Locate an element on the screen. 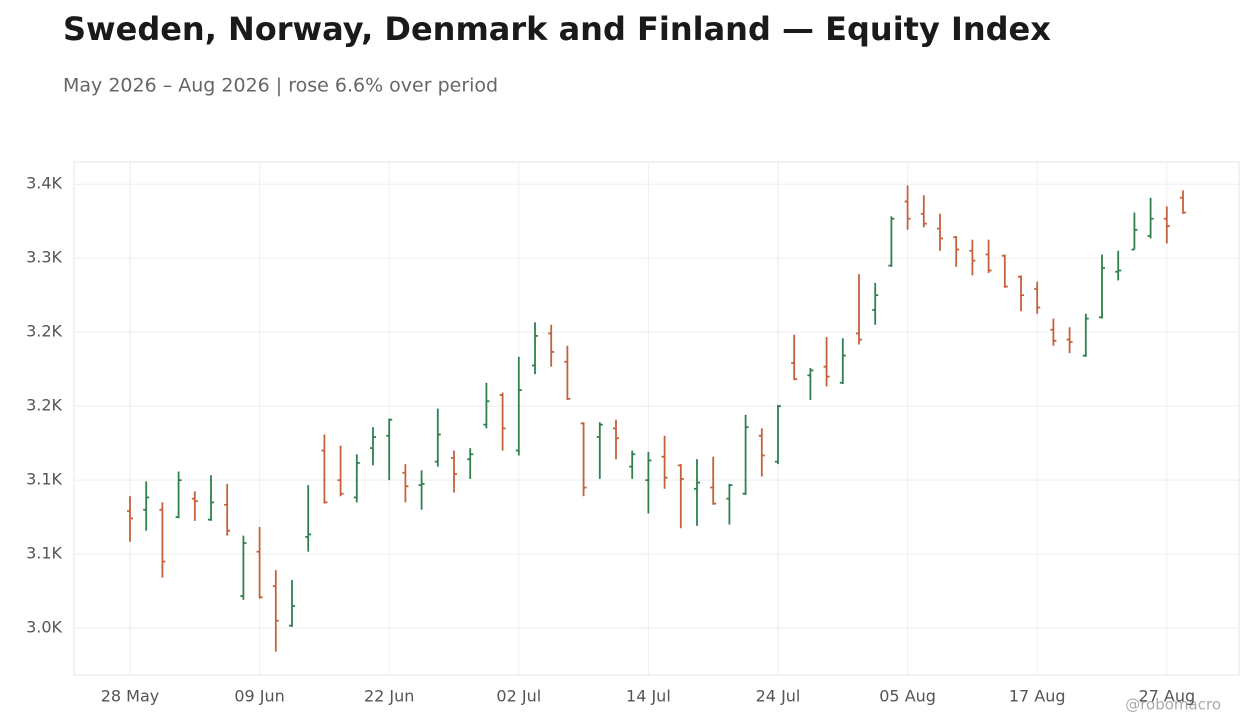 The image size is (1260, 728). x-tick-label: 02 Jul is located at coordinates (518, 696).